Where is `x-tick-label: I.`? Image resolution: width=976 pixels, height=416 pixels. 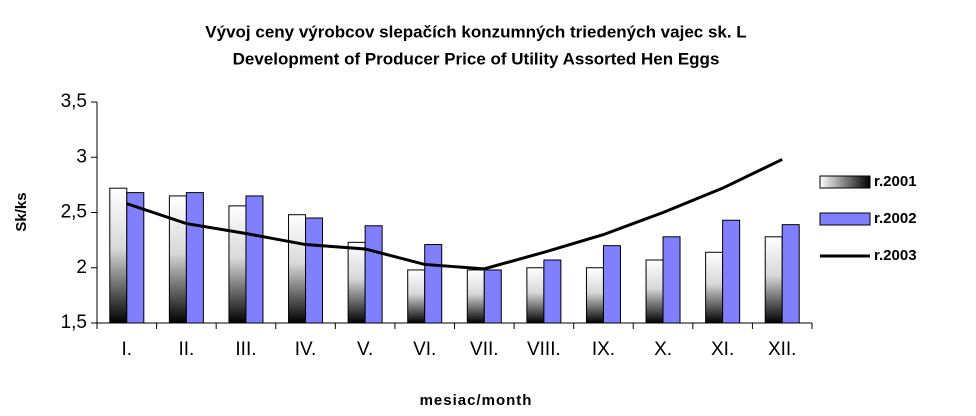
x-tick-label: I. is located at coordinates (127, 349).